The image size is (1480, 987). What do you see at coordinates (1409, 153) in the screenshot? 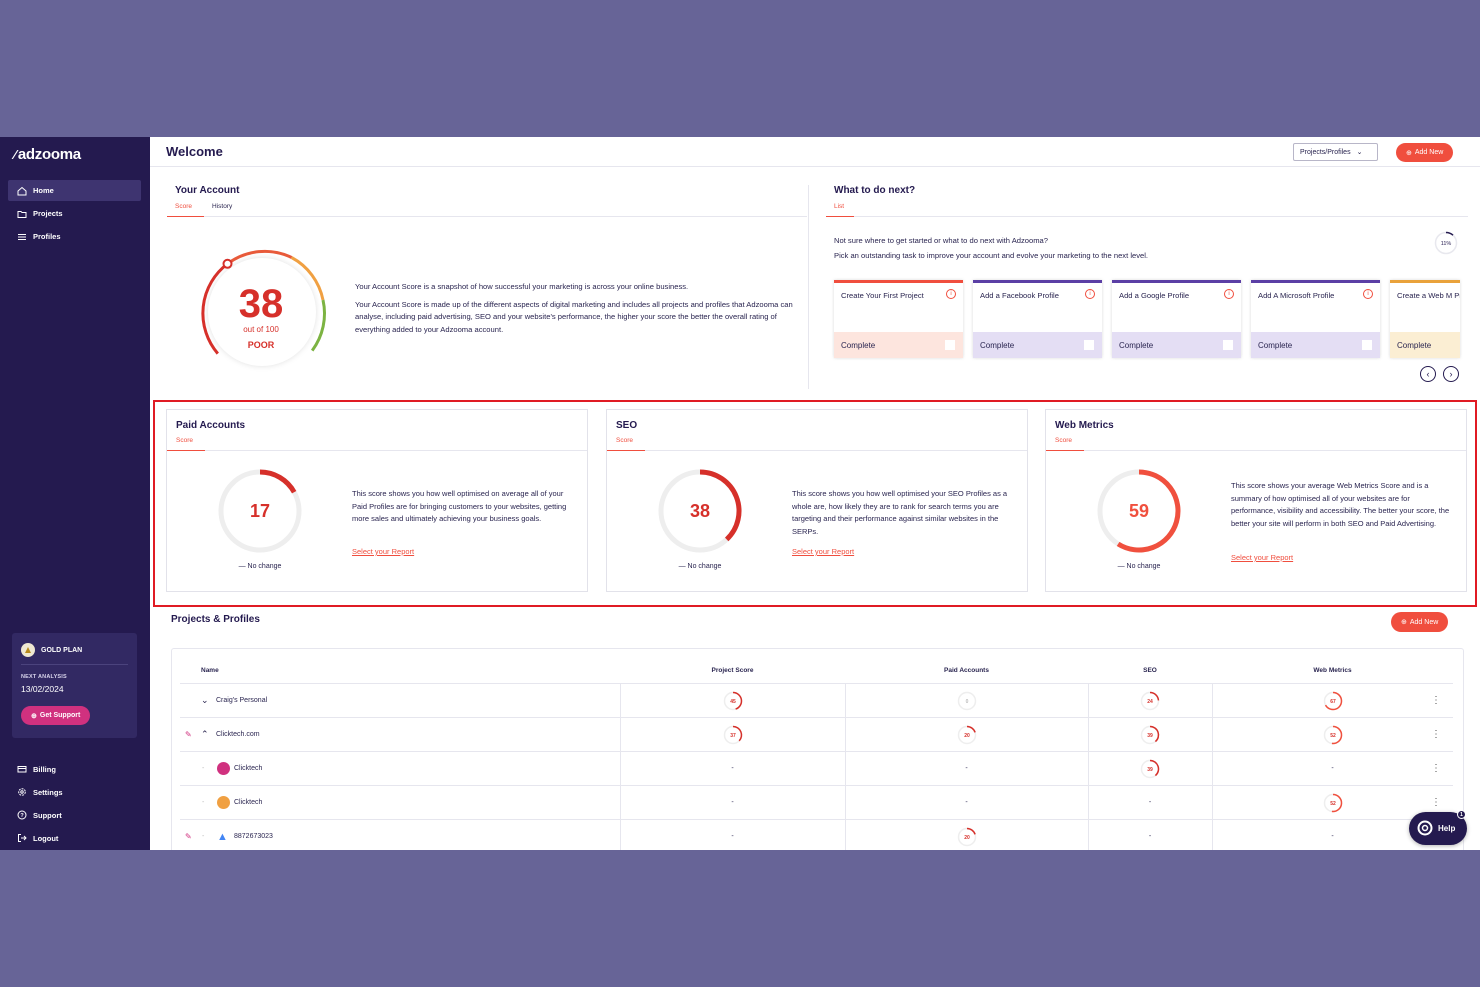
I see `plus-circle-icon: ⊕` at bounding box center [1409, 153].